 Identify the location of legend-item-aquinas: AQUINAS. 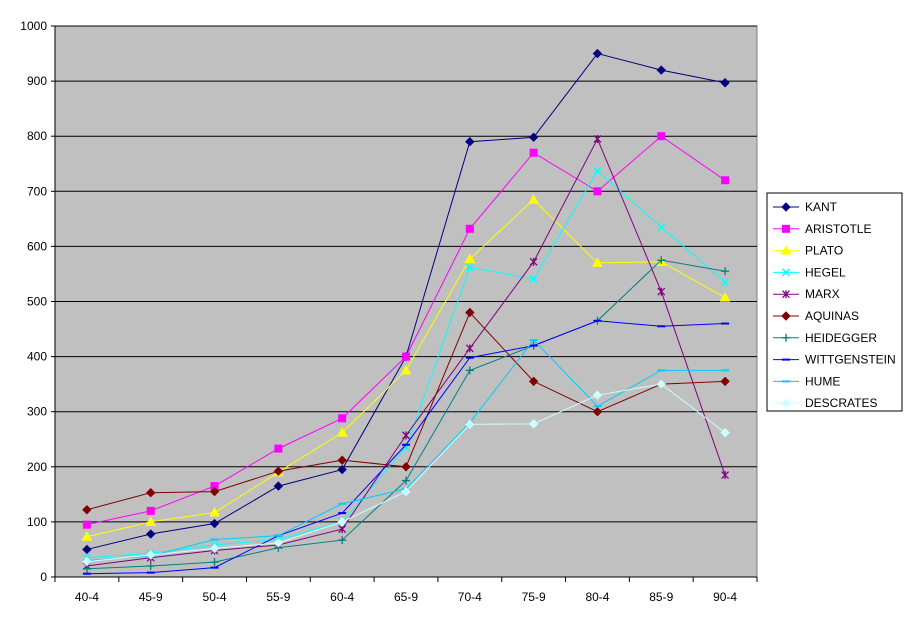
(816, 316).